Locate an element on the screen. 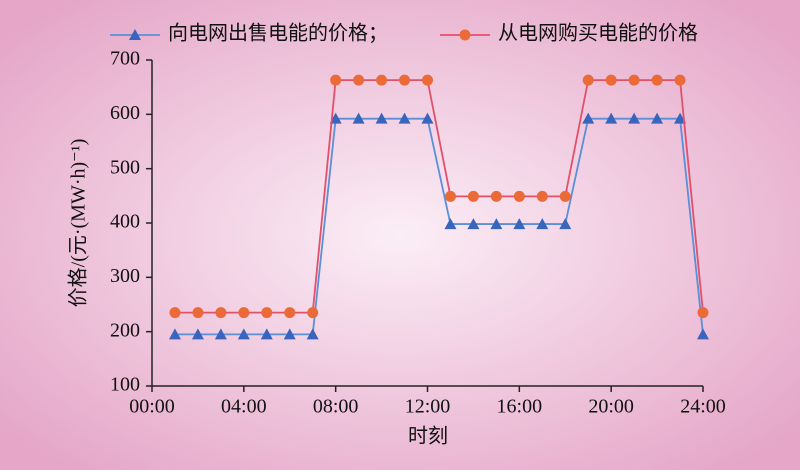 This screenshot has width=800, height=470. x-tick-label: 04:00 is located at coordinates (244, 407).